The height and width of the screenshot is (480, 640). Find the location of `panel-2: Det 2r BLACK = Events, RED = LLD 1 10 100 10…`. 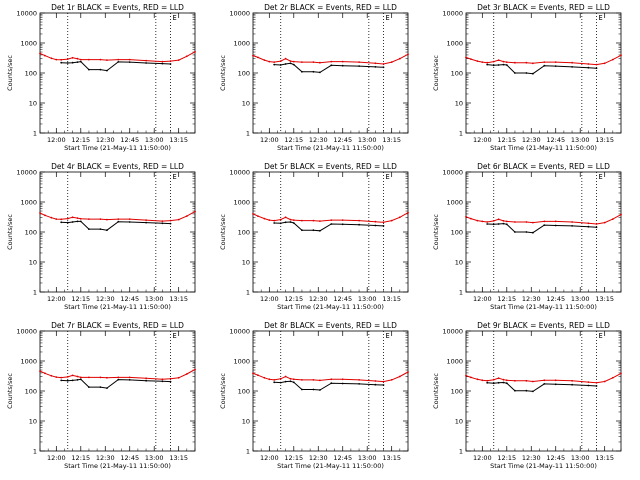

panel-2: Det 2r BLACK = Events, RED = LLD 1 10 100 10… is located at coordinates (314, 77).